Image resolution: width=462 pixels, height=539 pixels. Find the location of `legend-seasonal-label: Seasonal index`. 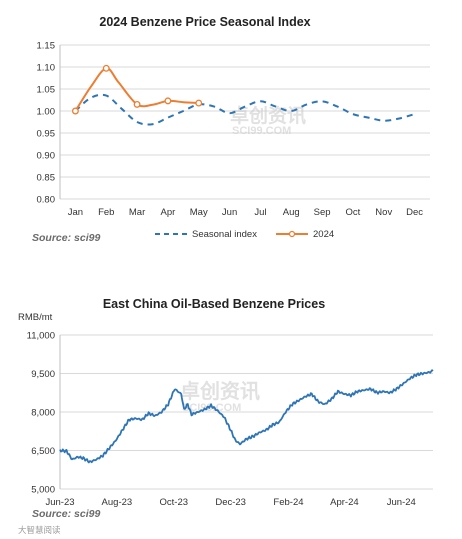

legend-seasonal-label: Seasonal index is located at coordinates (224, 234).